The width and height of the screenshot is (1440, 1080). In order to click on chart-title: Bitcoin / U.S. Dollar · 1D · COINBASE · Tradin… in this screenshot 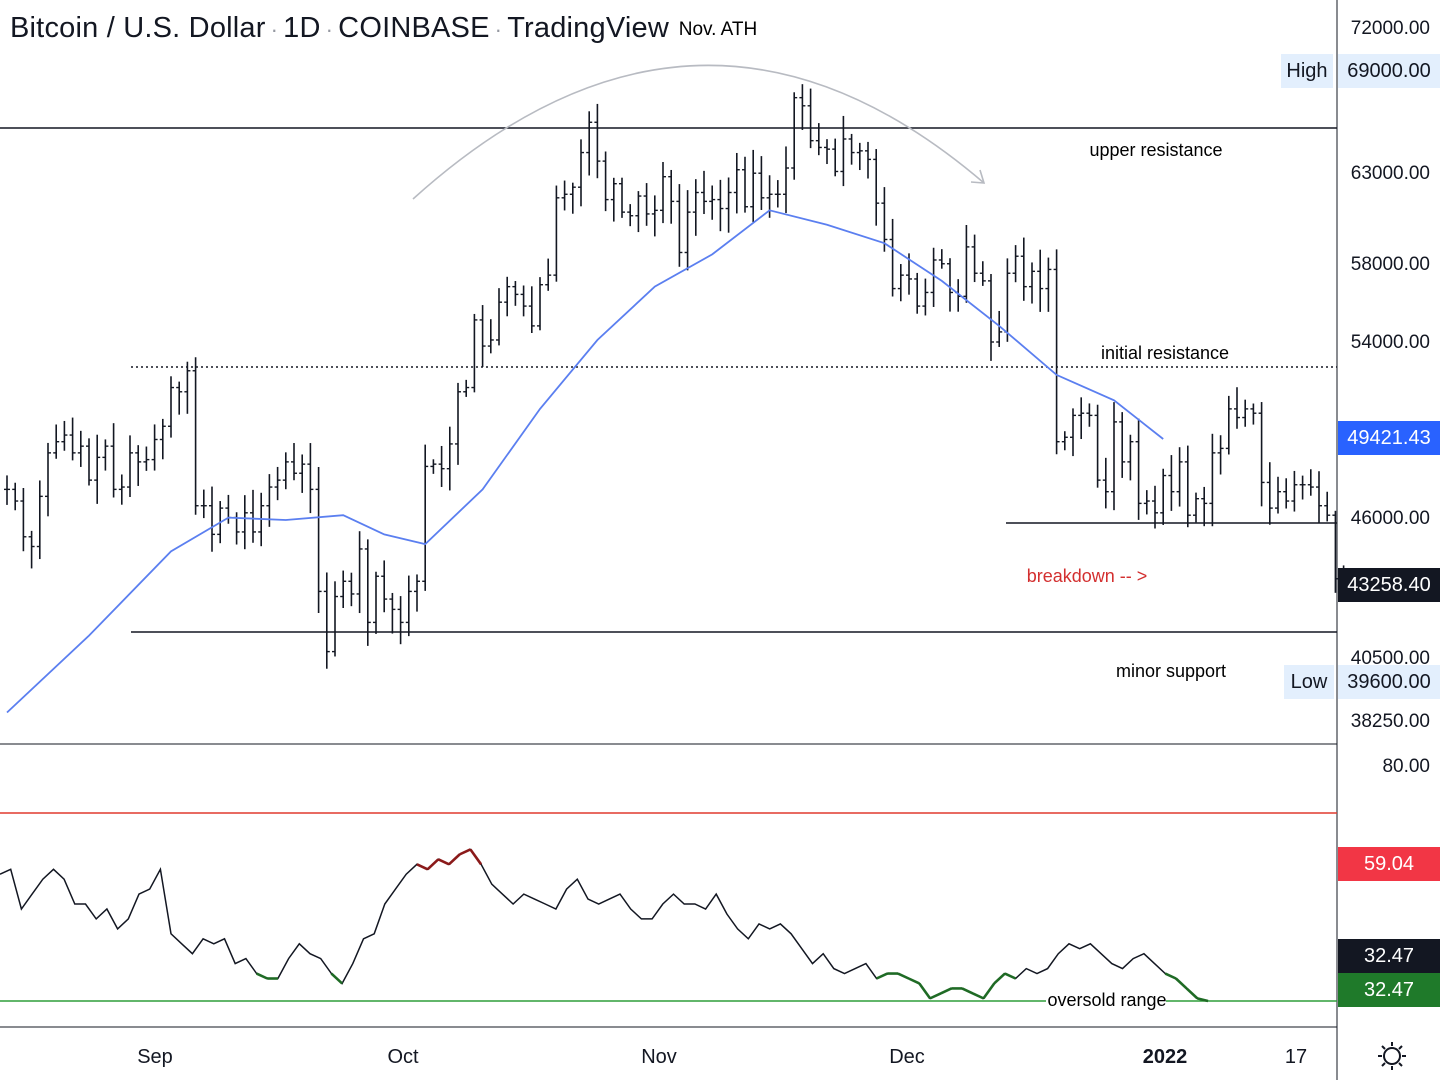, I will do `click(339, 28)`.